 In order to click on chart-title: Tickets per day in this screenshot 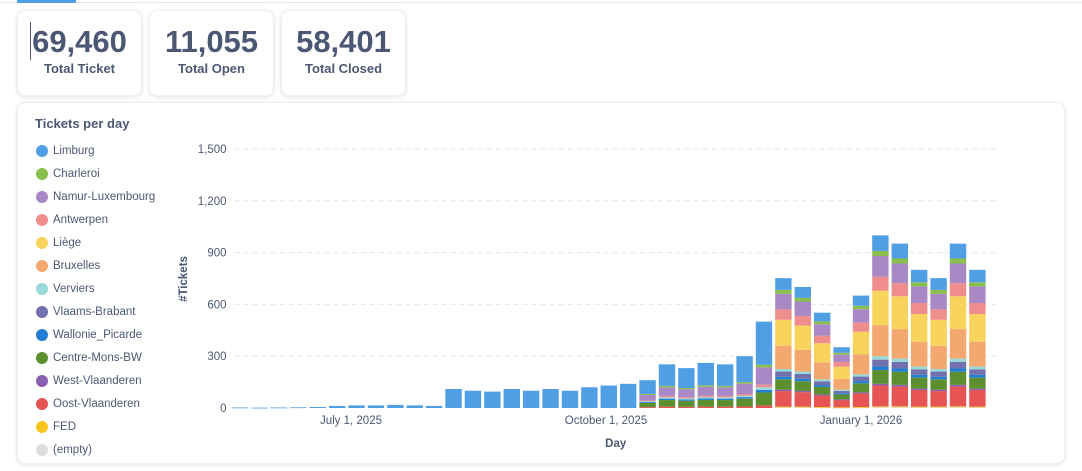, I will do `click(82, 123)`.